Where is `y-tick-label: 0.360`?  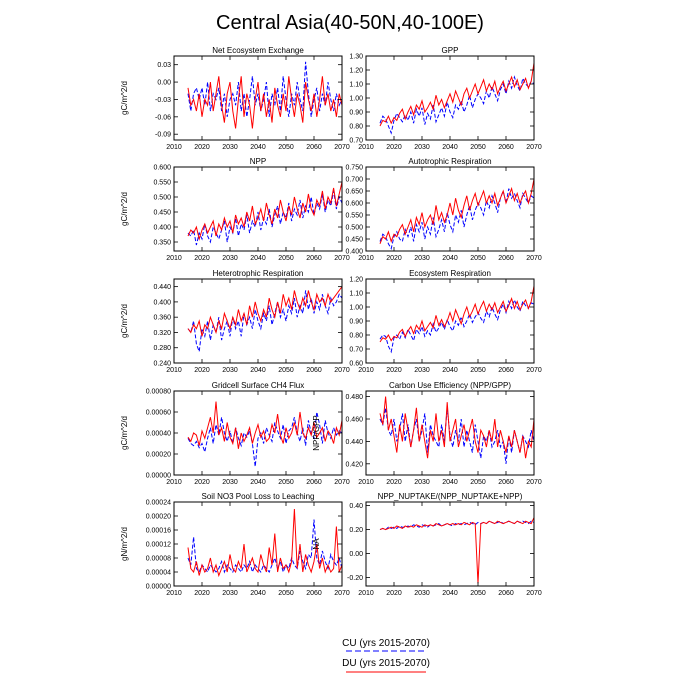
y-tick-label: 0.360 is located at coordinates (162, 318).